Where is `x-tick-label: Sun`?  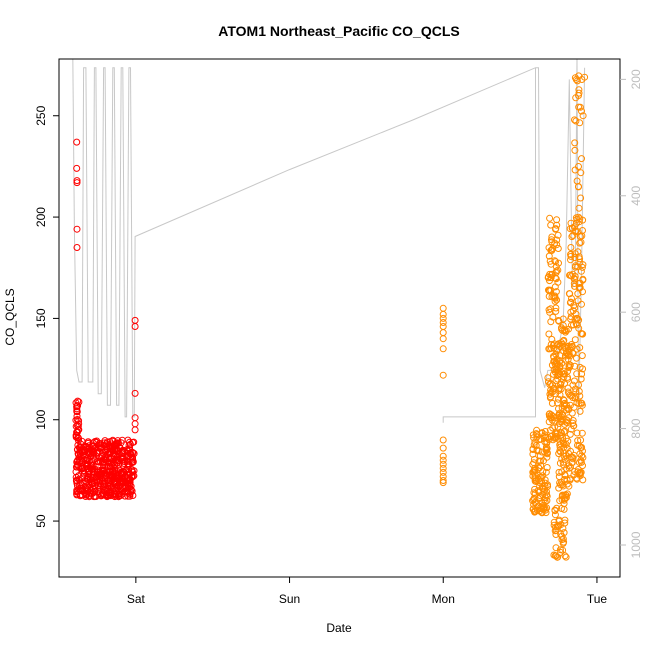
x-tick-label: Sun is located at coordinates (289, 599).